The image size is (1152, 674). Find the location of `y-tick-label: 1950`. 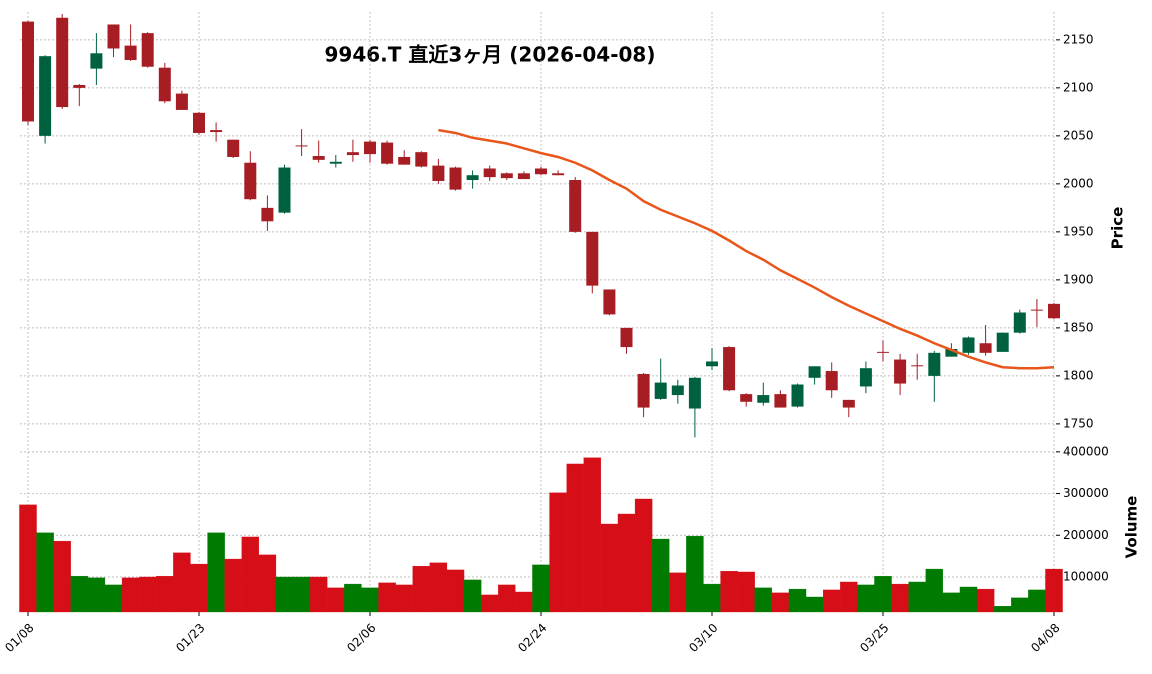

y-tick-label: 1950 is located at coordinates (1078, 231).